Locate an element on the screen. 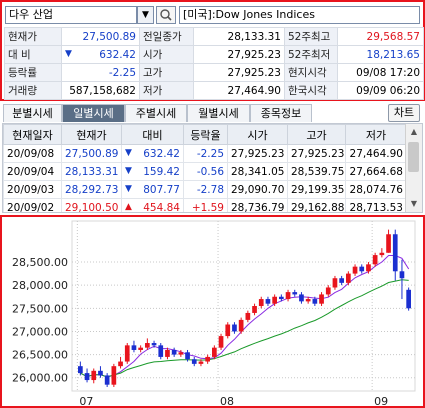  change-value: 454.84 is located at coordinates (161, 207).